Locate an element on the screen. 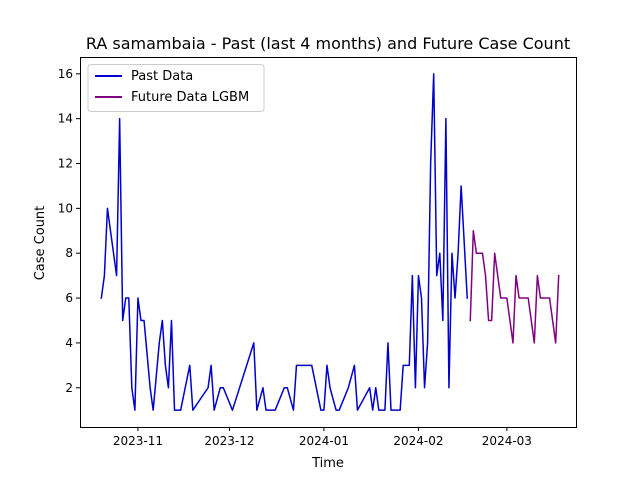 This screenshot has width=640, height=480. x-tick-label: 2024-01 is located at coordinates (324, 441).